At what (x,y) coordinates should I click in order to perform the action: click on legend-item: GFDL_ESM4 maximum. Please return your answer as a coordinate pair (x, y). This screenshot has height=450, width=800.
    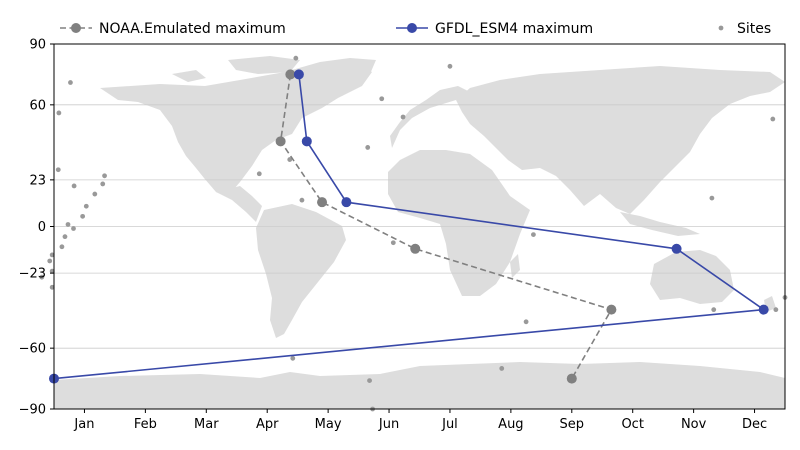
    Looking at the image, I should click on (494, 29).